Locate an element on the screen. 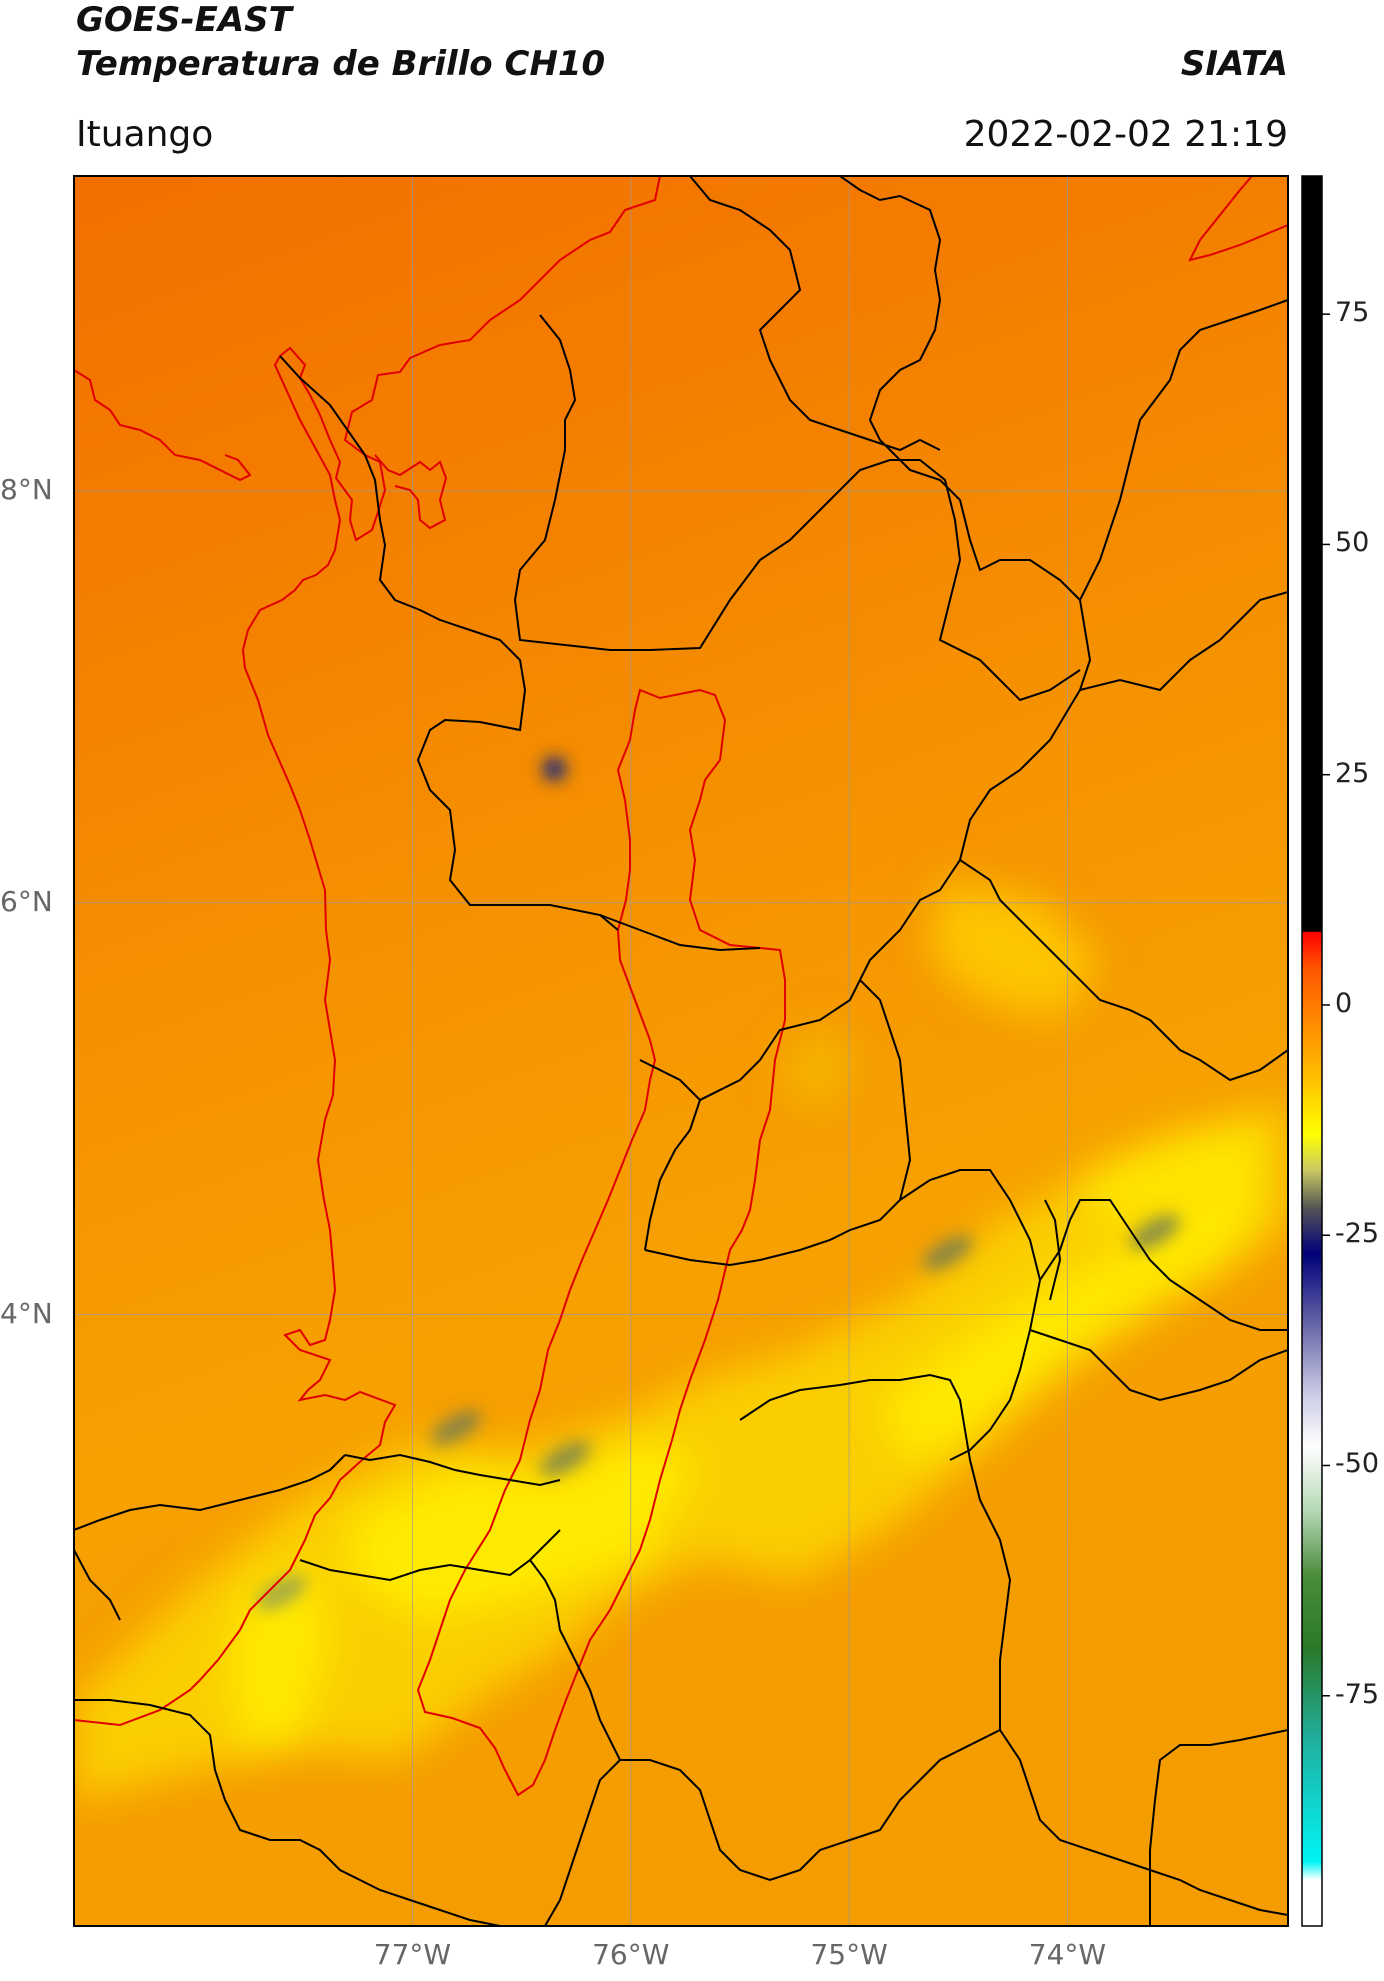  datetime-label: 2022-02-02 21:19 is located at coordinates (1125, 134).